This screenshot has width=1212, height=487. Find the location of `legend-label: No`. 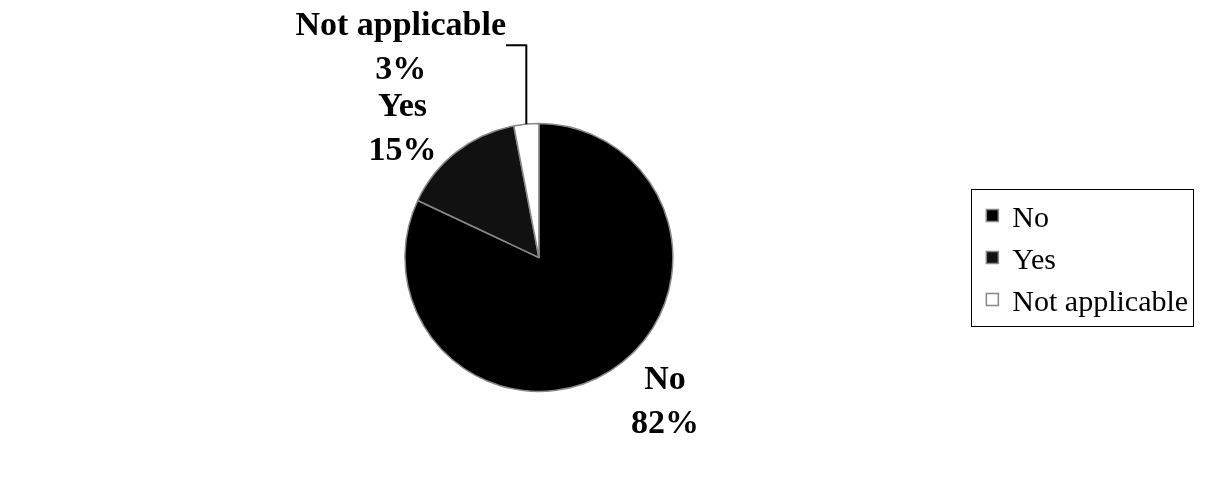

legend-label: No is located at coordinates (1031, 217).